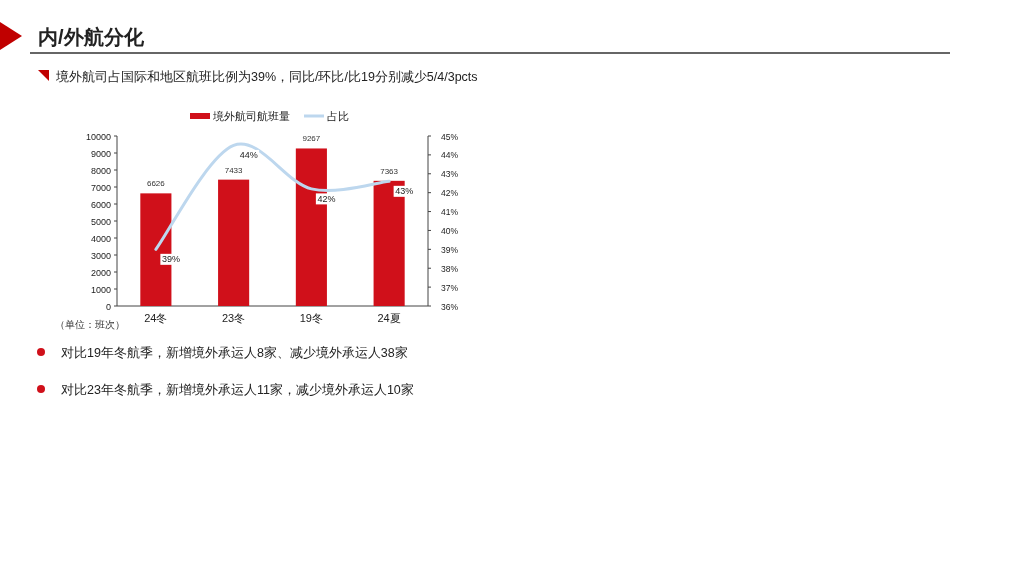 Image resolution: width=1024 pixels, height=576 pixels. I want to click on text: 对比19年冬航季，新增境外承运人8家、减少境外承运人38家, so click(234, 352).